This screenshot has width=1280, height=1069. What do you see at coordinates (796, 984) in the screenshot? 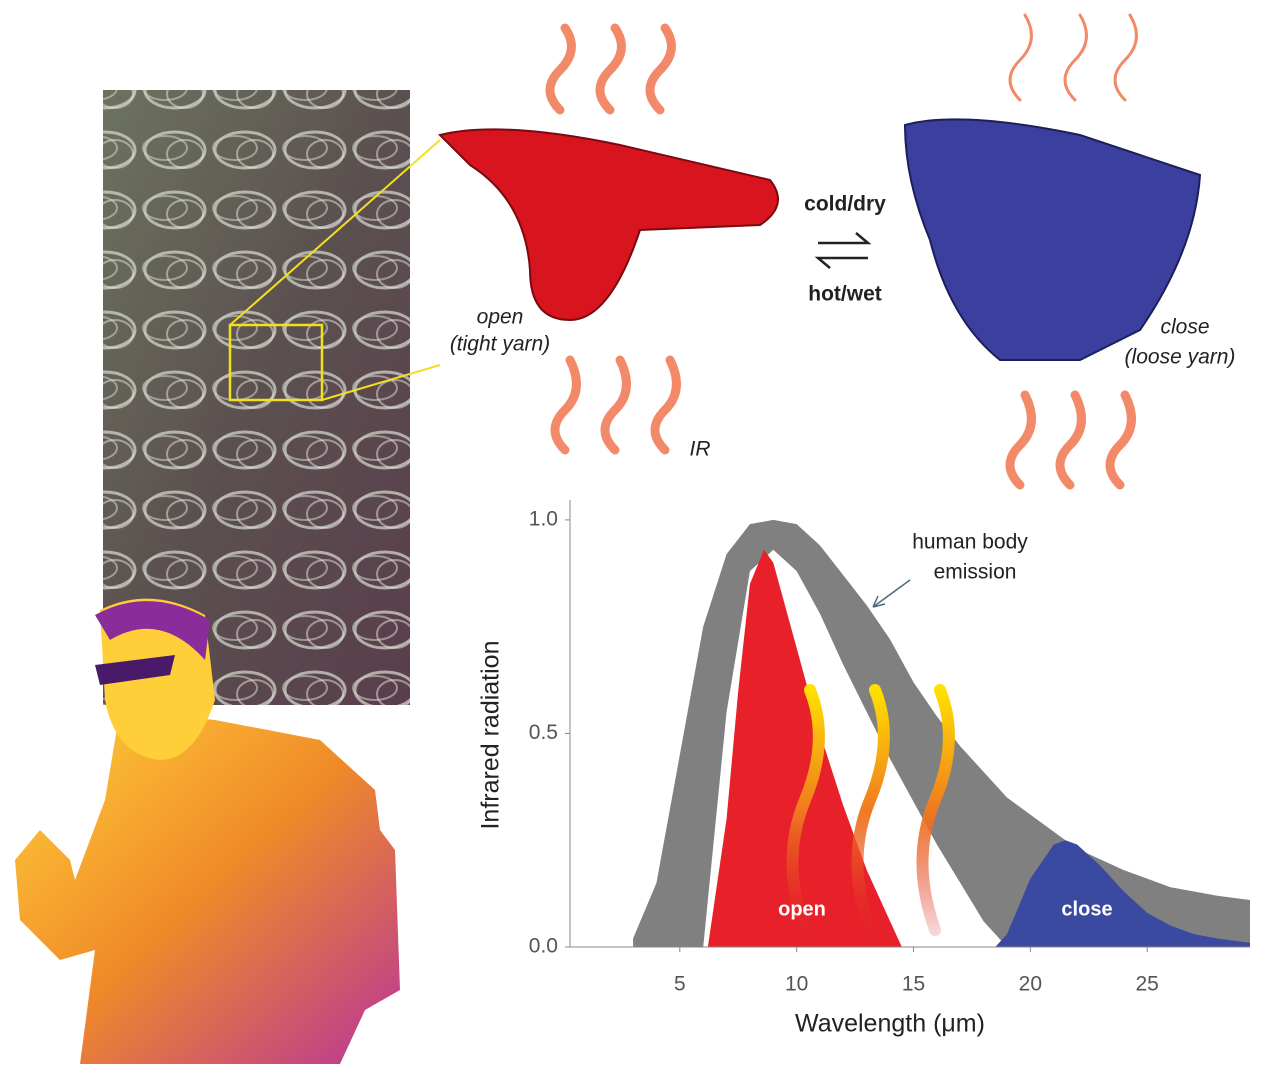
I see `x-tick-label: 10` at bounding box center [796, 984].